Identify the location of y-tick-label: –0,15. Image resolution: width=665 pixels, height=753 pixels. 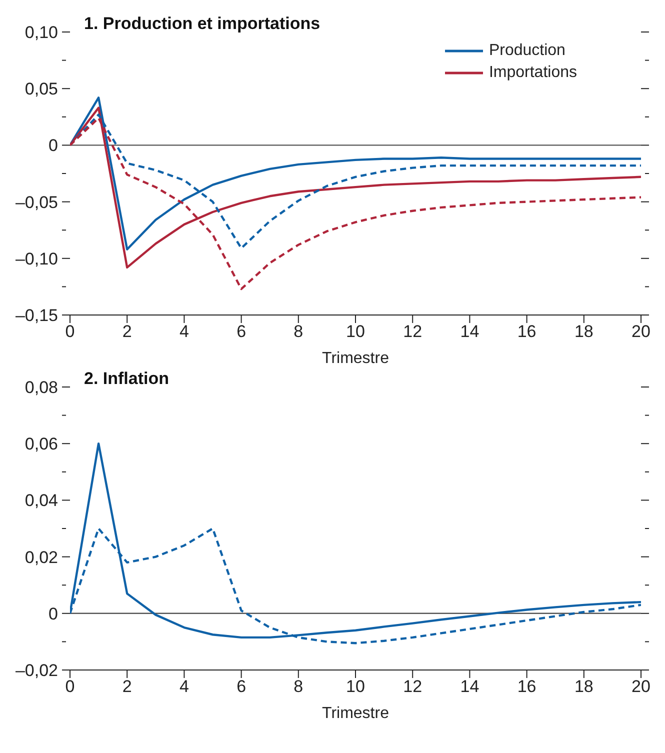
(36, 315).